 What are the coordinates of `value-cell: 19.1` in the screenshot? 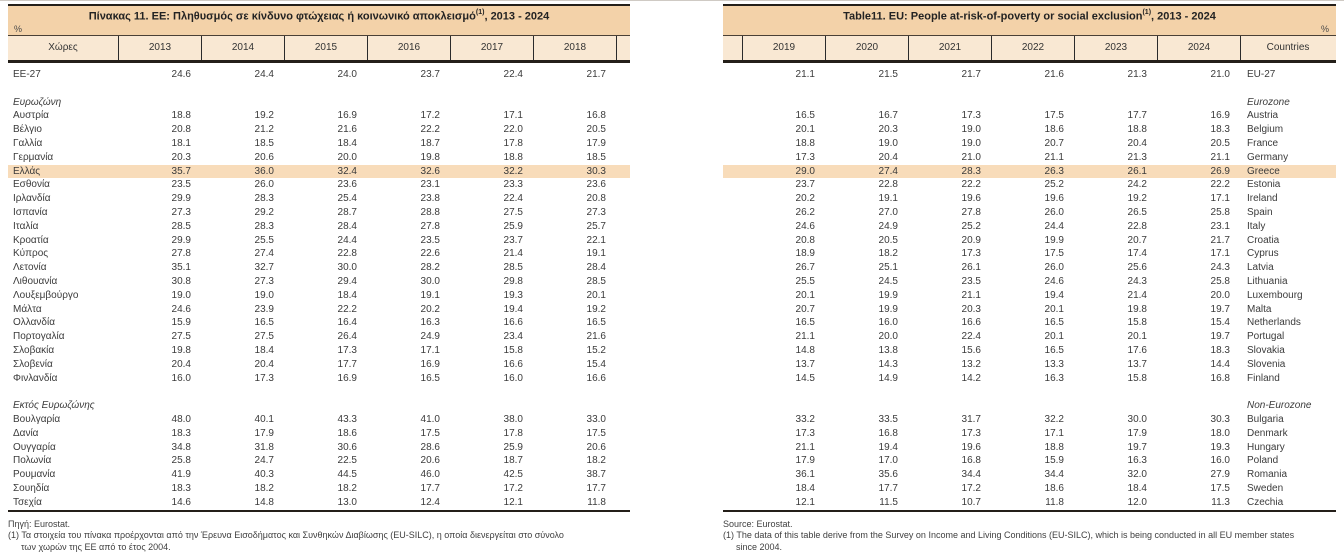 It's located at (888, 199).